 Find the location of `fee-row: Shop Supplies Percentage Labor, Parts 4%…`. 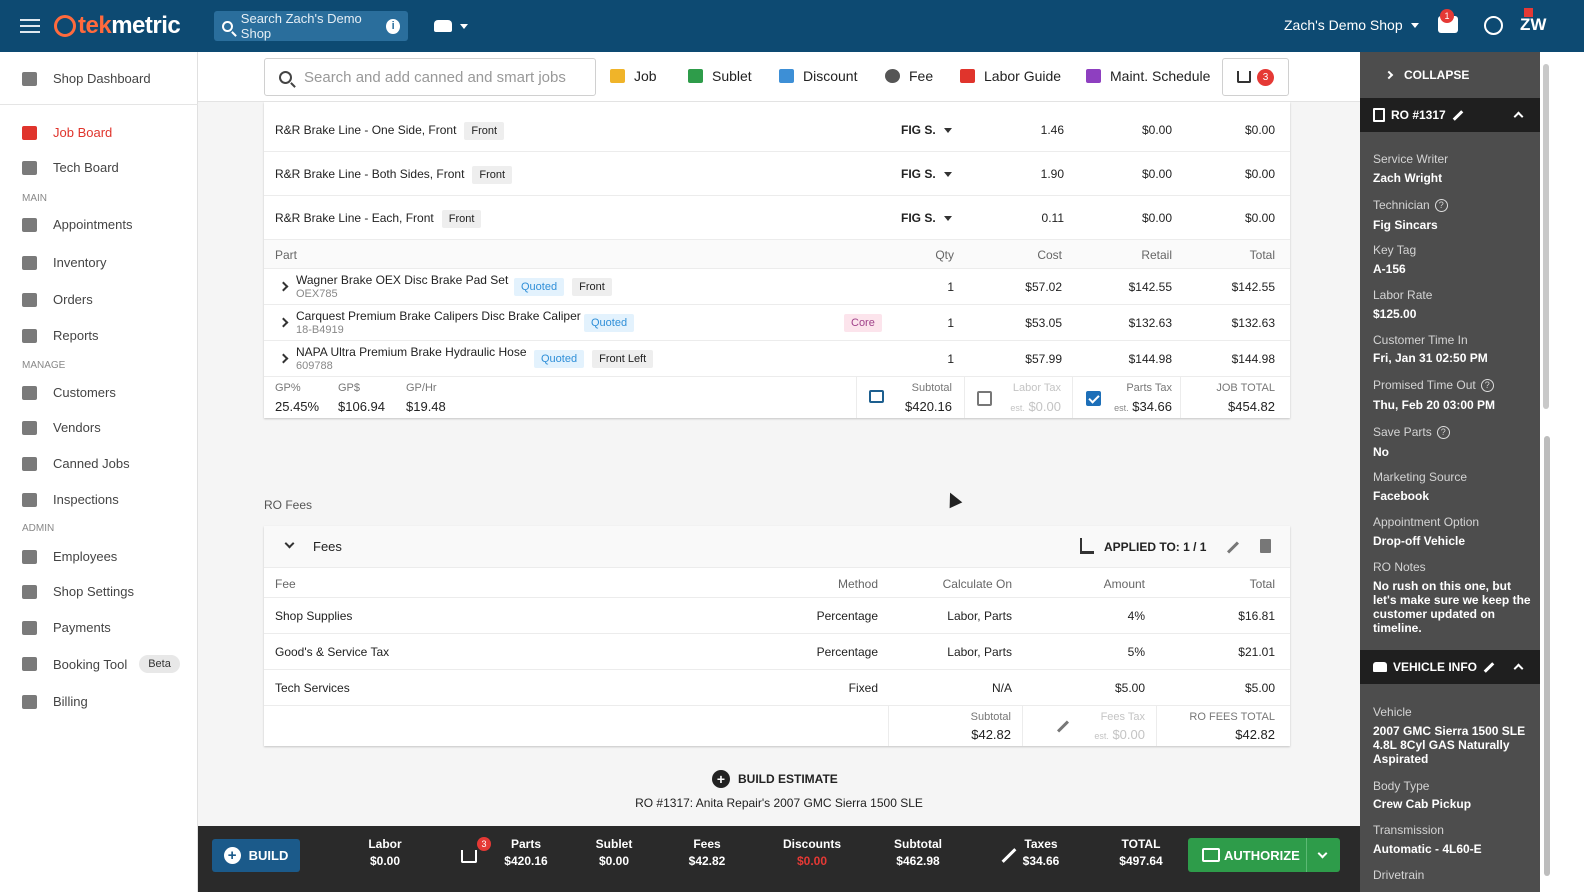

fee-row: Shop Supplies Percentage Labor, Parts 4%… is located at coordinates (777, 616).